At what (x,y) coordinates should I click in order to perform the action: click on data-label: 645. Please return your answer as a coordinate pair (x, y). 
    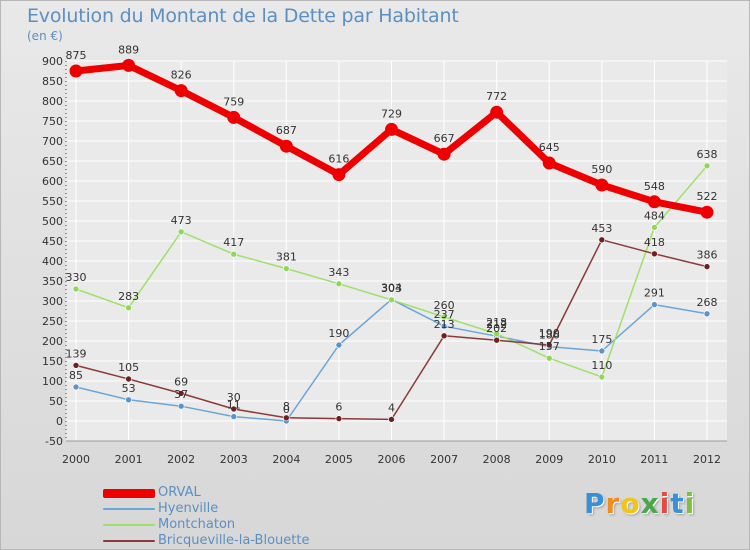
    Looking at the image, I should click on (549, 147).